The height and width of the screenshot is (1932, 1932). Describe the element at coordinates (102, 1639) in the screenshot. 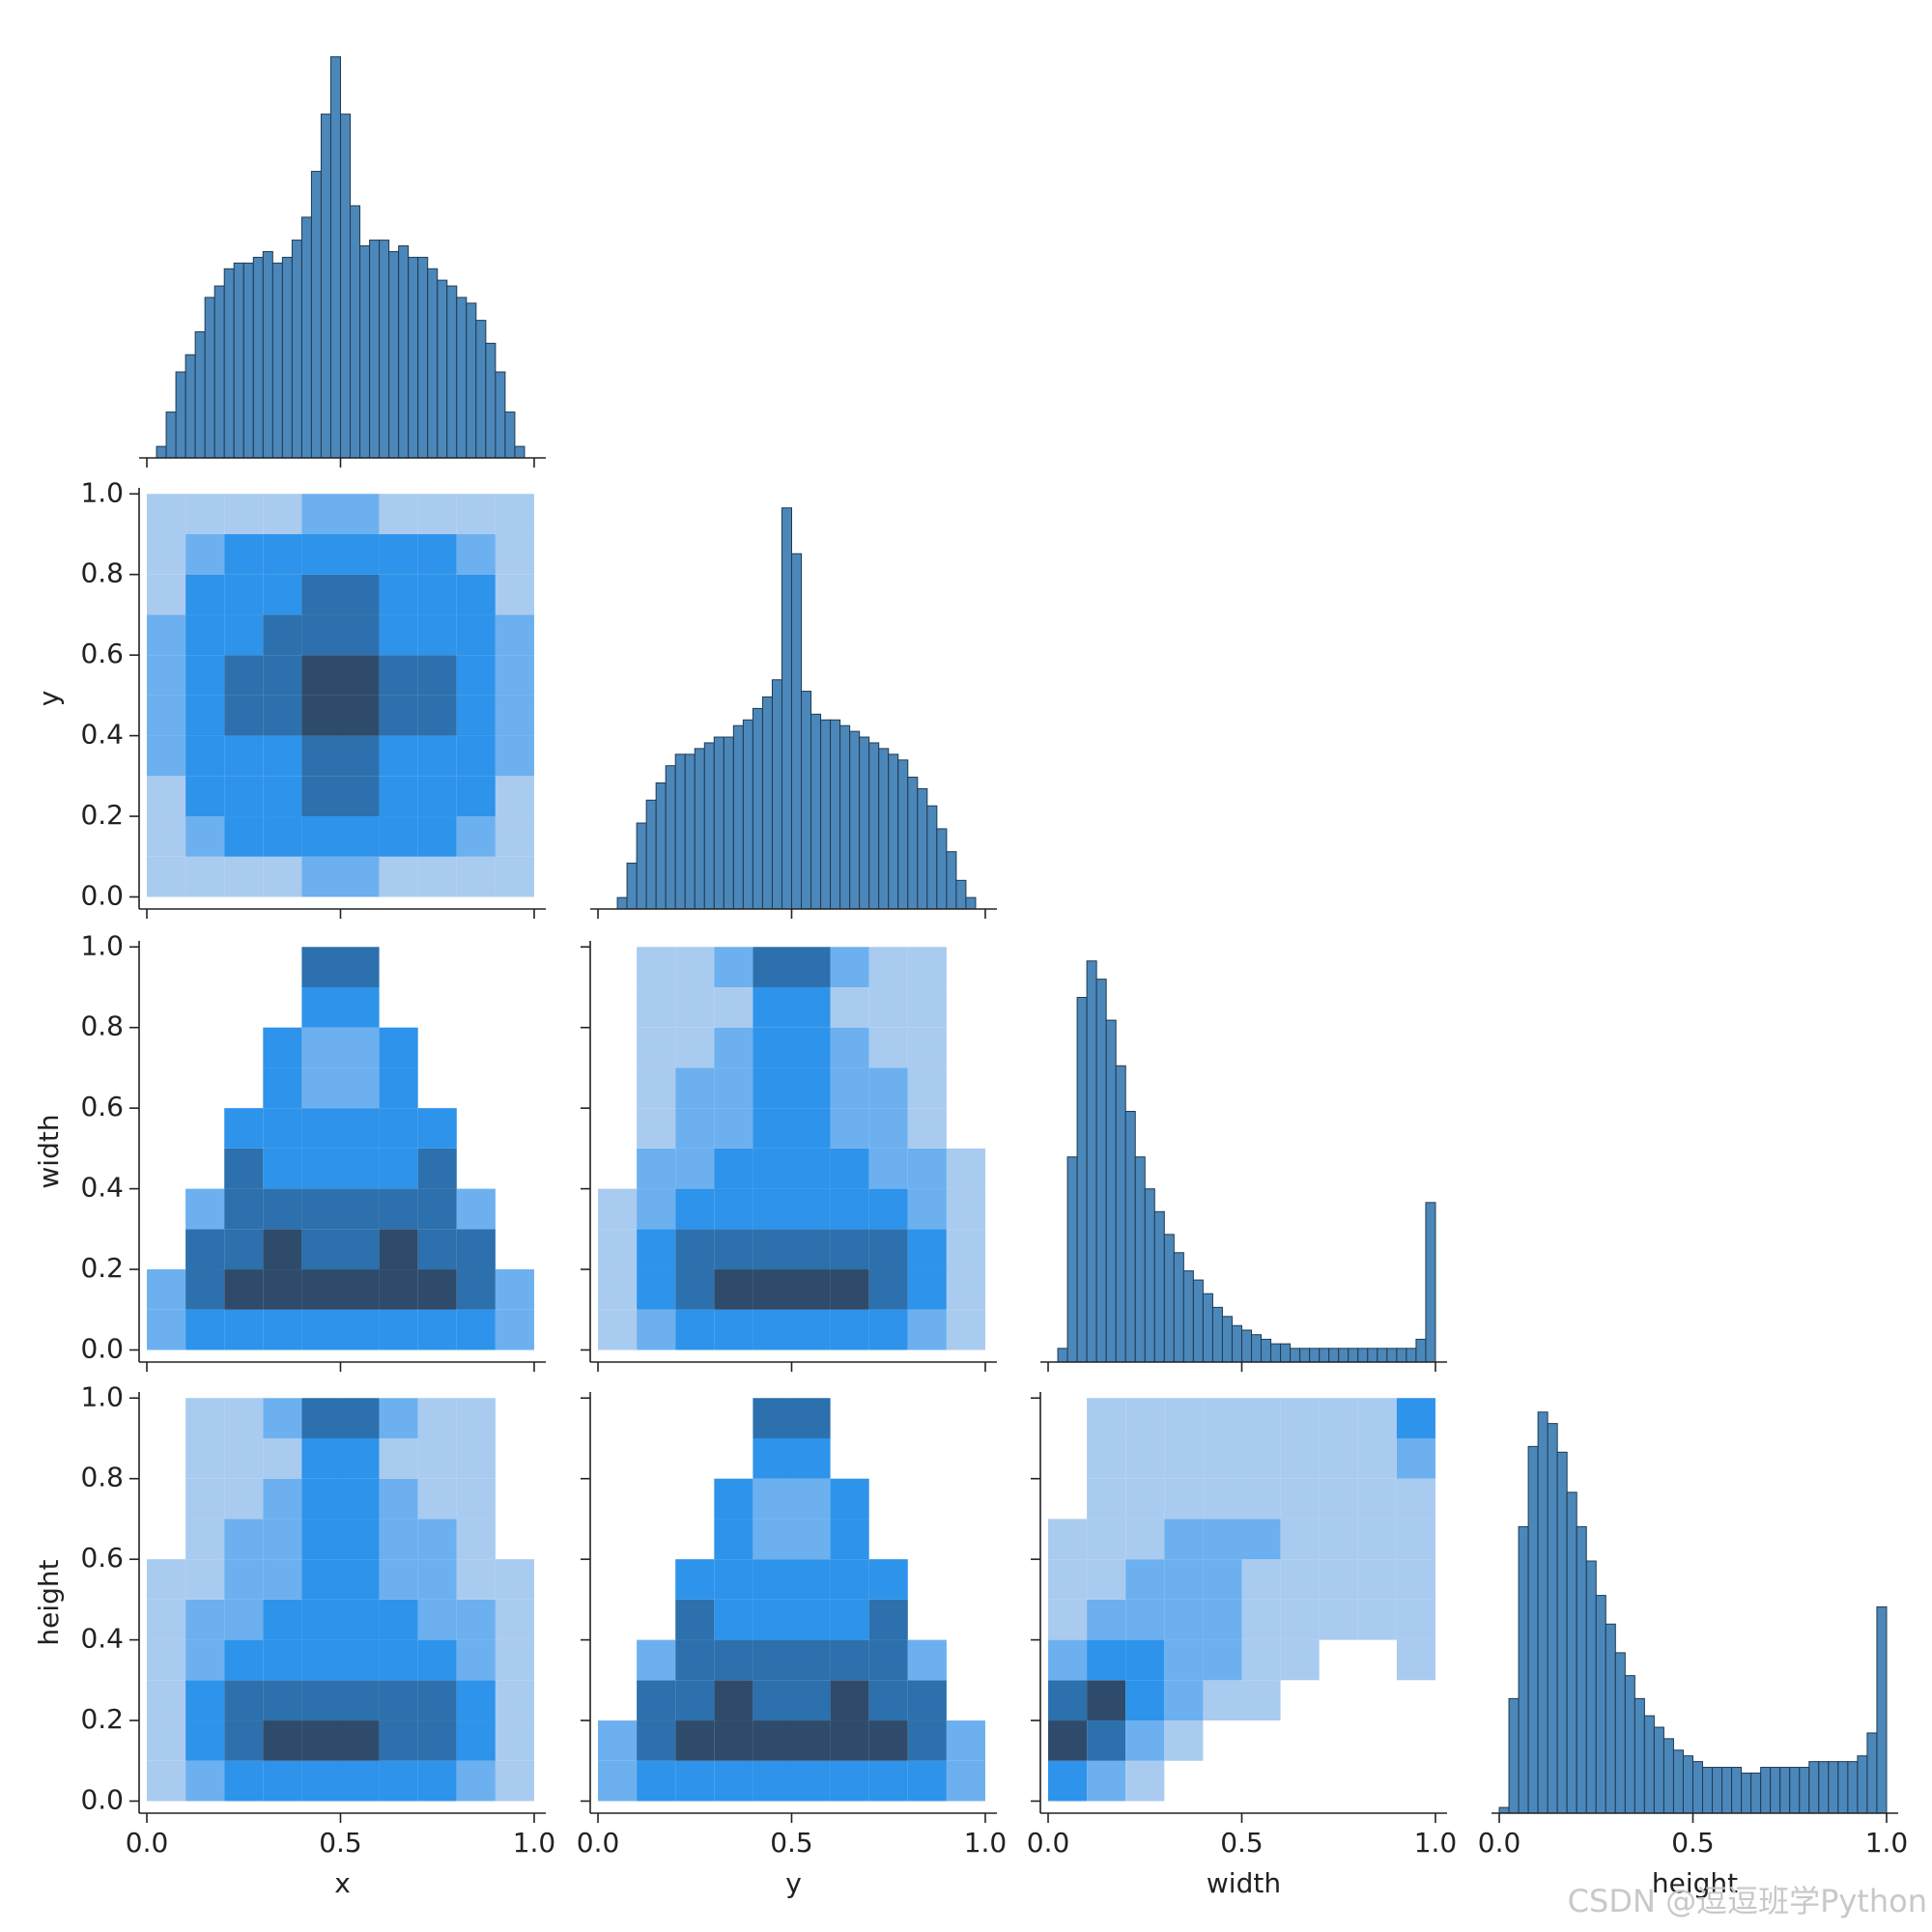

I see `y-tick-label: 0.4` at that location.